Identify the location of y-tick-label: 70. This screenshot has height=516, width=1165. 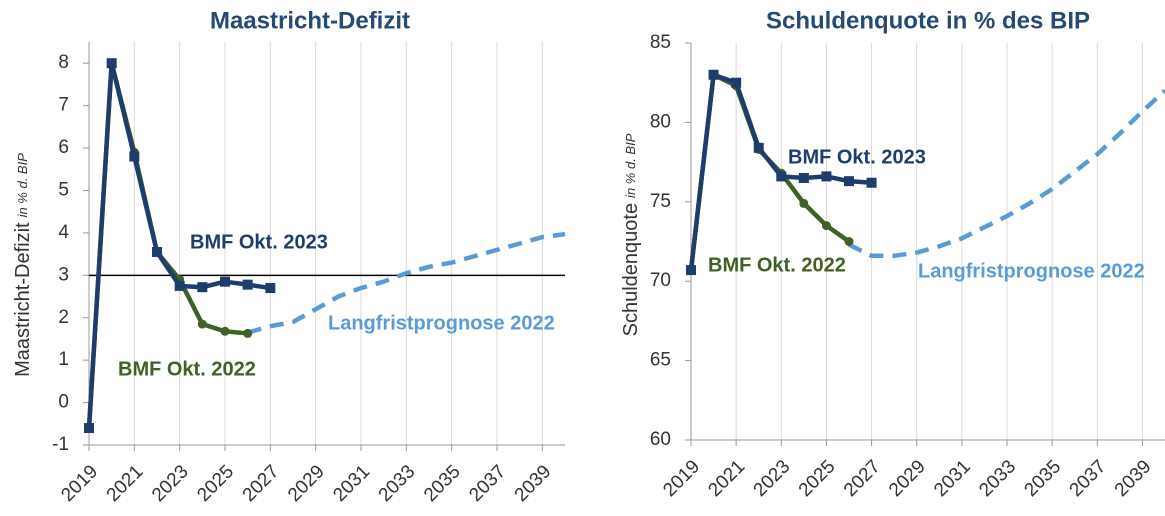
(660, 280).